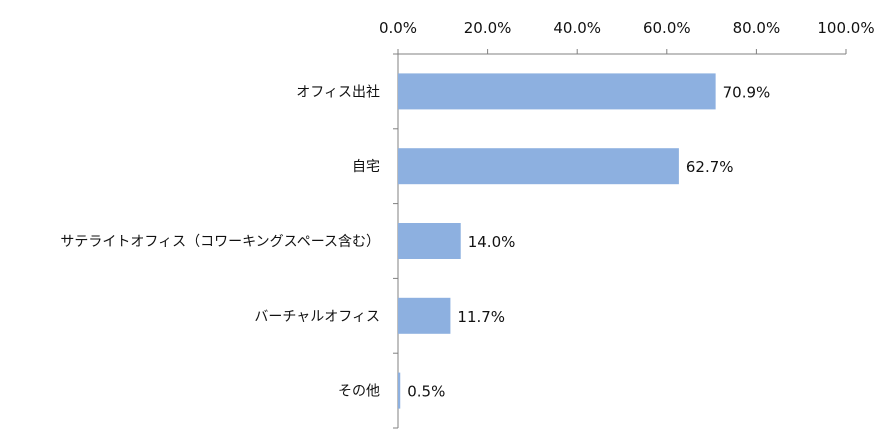  What do you see at coordinates (338, 92) in the screenshot?
I see `category-label: オフィス出社` at bounding box center [338, 92].